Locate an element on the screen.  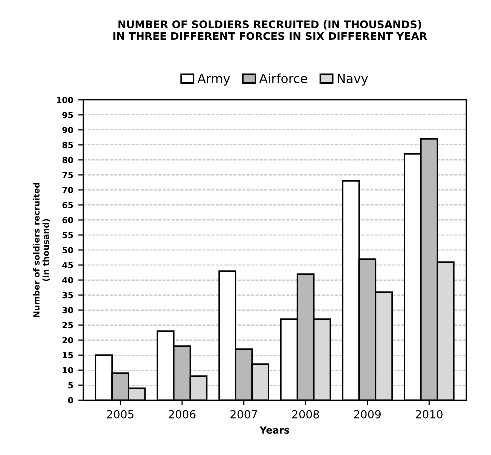
y-tick-label: 70 is located at coordinates (68, 190).